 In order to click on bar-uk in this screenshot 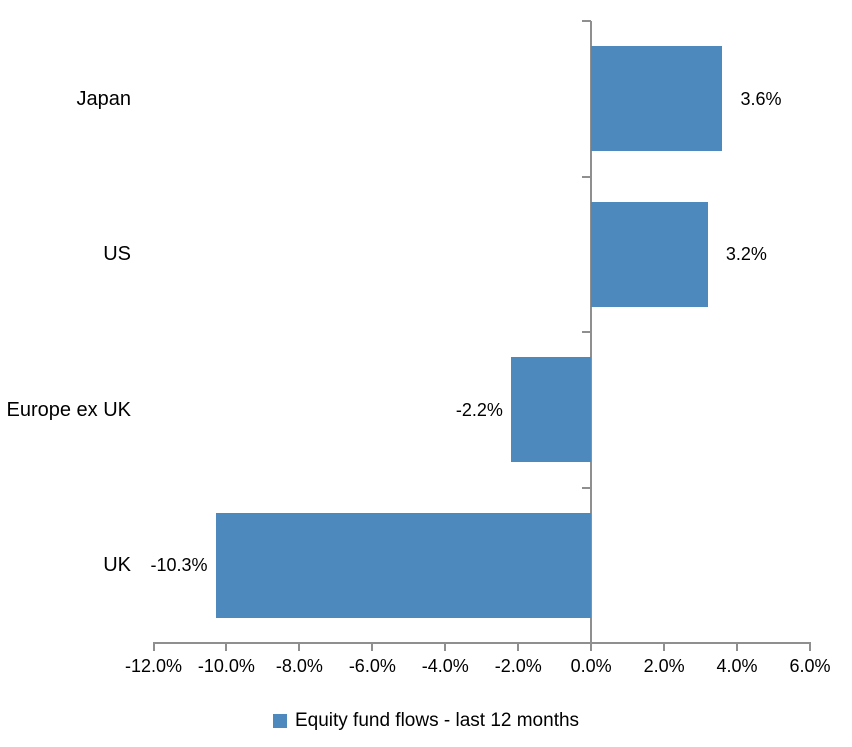, I will do `click(403, 565)`.